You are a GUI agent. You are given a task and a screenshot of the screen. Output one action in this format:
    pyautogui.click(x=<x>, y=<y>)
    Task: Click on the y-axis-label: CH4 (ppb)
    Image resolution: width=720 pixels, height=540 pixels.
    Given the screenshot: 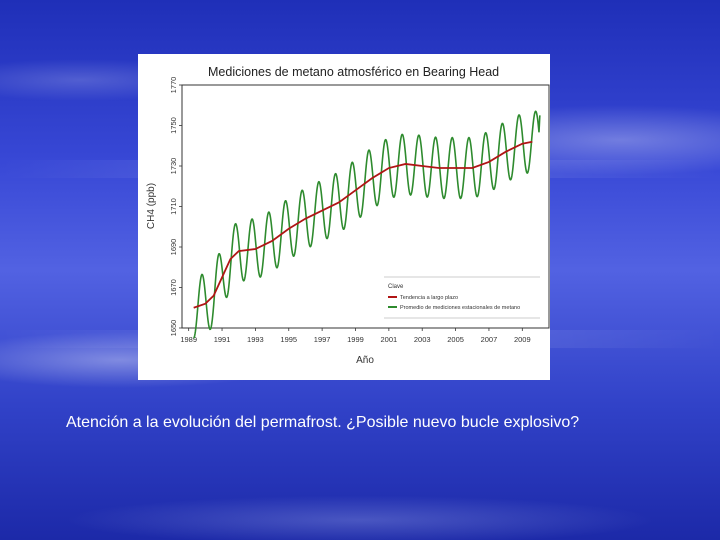 What is the action you would take?
    pyautogui.click(x=151, y=206)
    